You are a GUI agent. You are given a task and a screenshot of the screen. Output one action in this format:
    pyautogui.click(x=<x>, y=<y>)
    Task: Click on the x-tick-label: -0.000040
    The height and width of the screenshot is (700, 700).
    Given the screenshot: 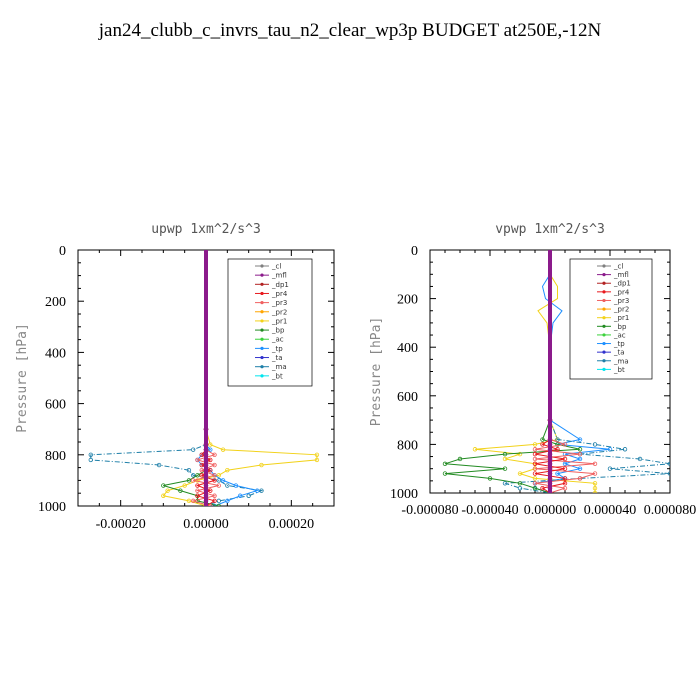 What is the action you would take?
    pyautogui.click(x=489, y=510)
    